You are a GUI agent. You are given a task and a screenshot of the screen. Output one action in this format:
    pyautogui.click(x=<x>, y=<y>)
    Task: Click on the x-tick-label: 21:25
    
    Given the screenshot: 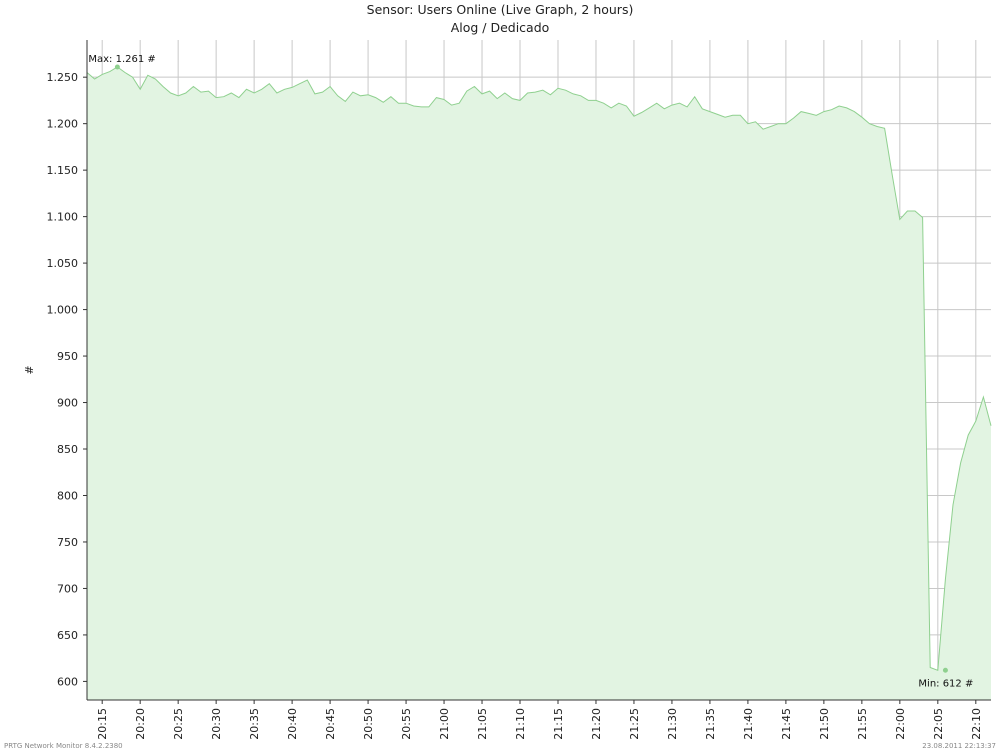 What is the action you would take?
    pyautogui.click(x=634, y=724)
    